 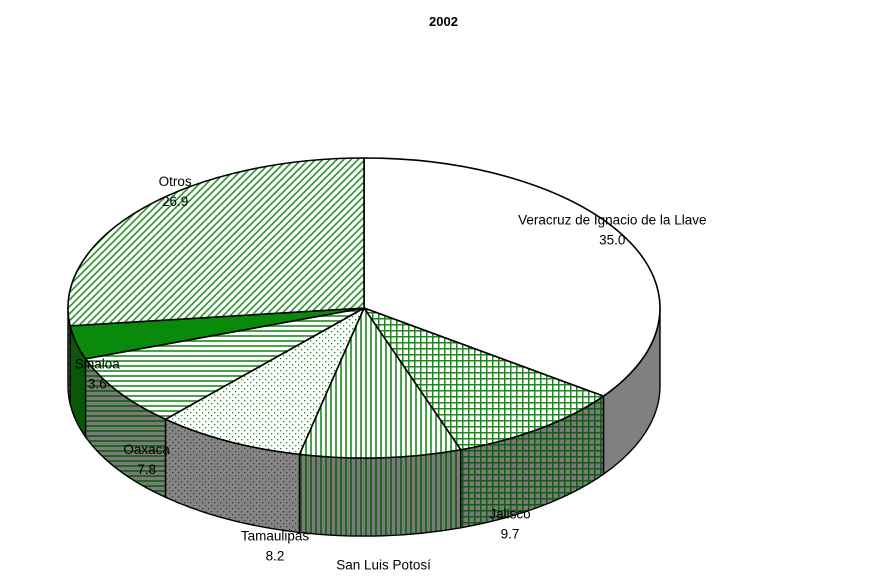 I want to click on pie-slice-veracruz-de-ignacio-de-la-llave, so click(x=512, y=277).